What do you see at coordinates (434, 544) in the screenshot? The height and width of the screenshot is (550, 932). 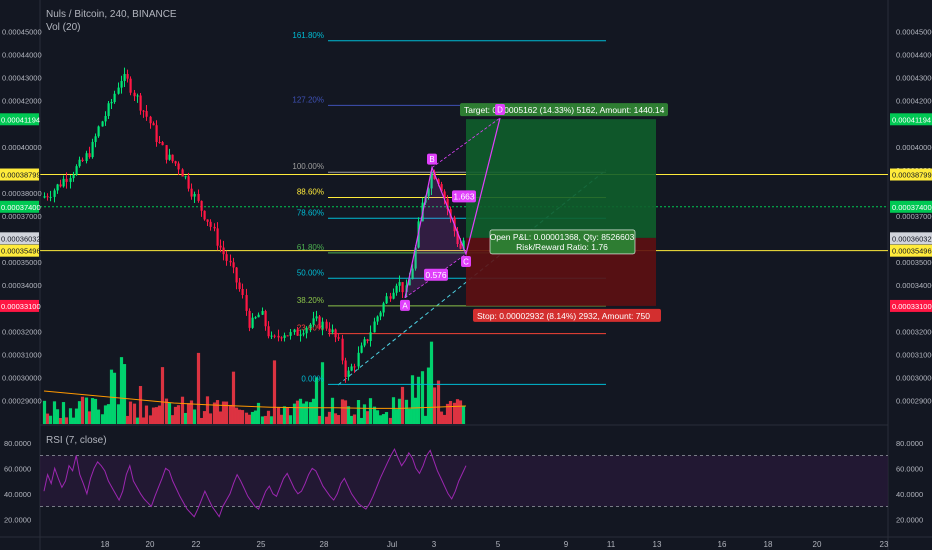 I see `x-tick: 3` at bounding box center [434, 544].